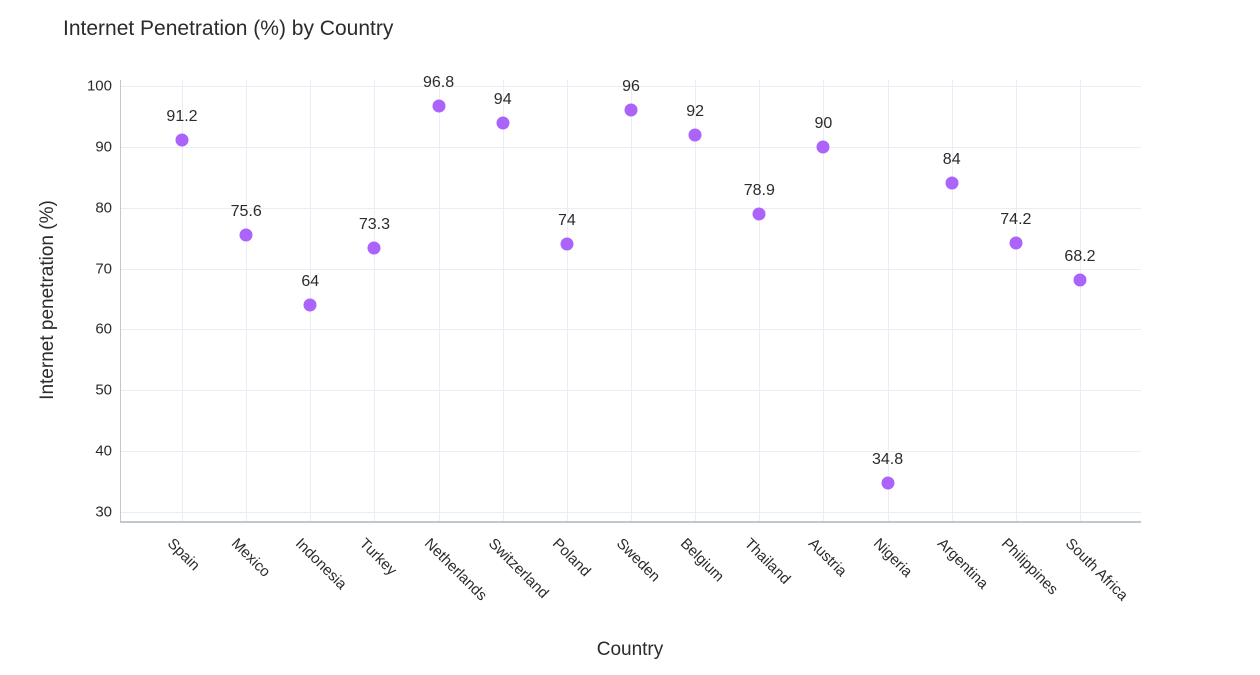 This screenshot has height=675, width=1260. Describe the element at coordinates (103, 208) in the screenshot. I see `y-tick-label: 80` at that location.